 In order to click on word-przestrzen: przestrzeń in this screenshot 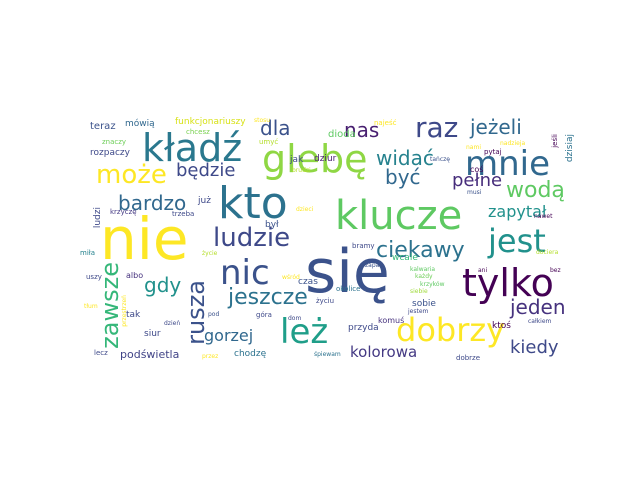, I will do `click(124, 311)`.